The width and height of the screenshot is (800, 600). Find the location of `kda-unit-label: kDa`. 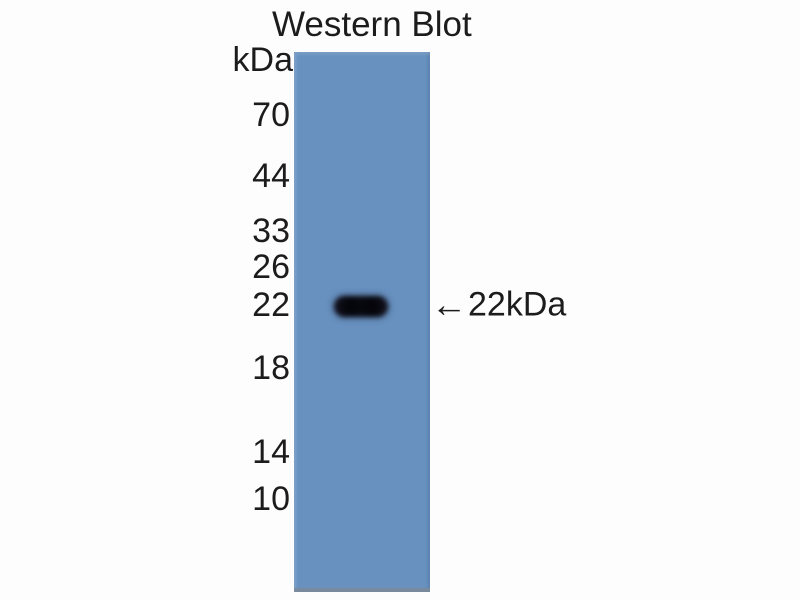

kda-unit-label: kDa is located at coordinates (262, 60).